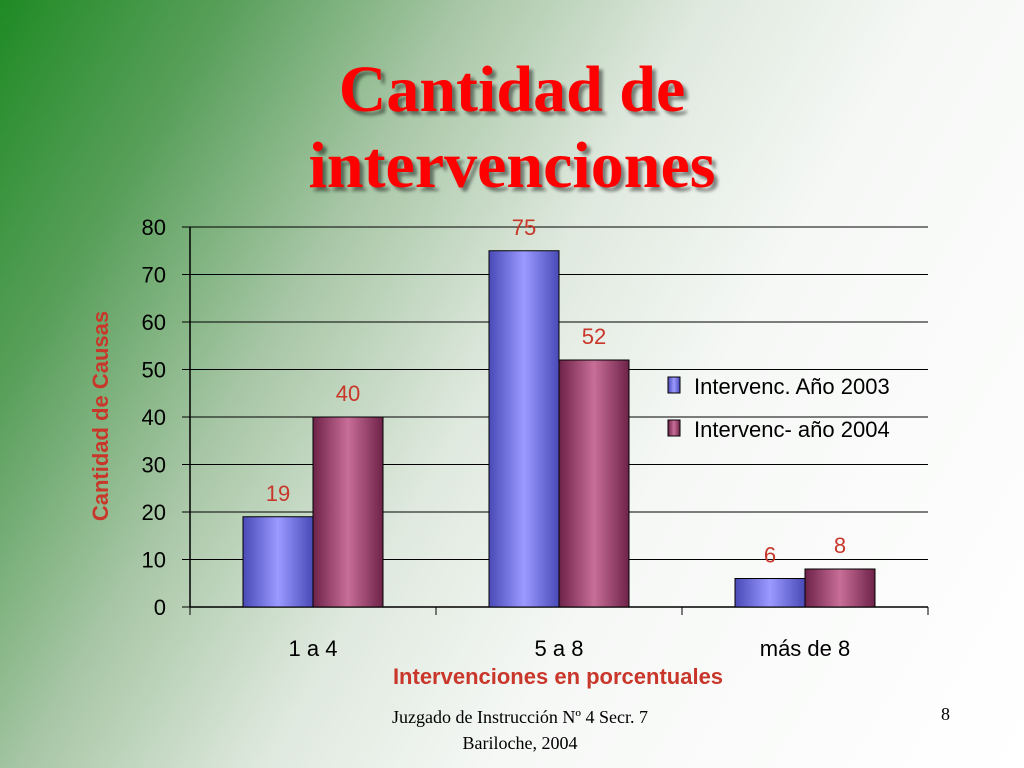 The width and height of the screenshot is (1024, 768). I want to click on x-tick-label: 1 a 4, so click(313, 648).